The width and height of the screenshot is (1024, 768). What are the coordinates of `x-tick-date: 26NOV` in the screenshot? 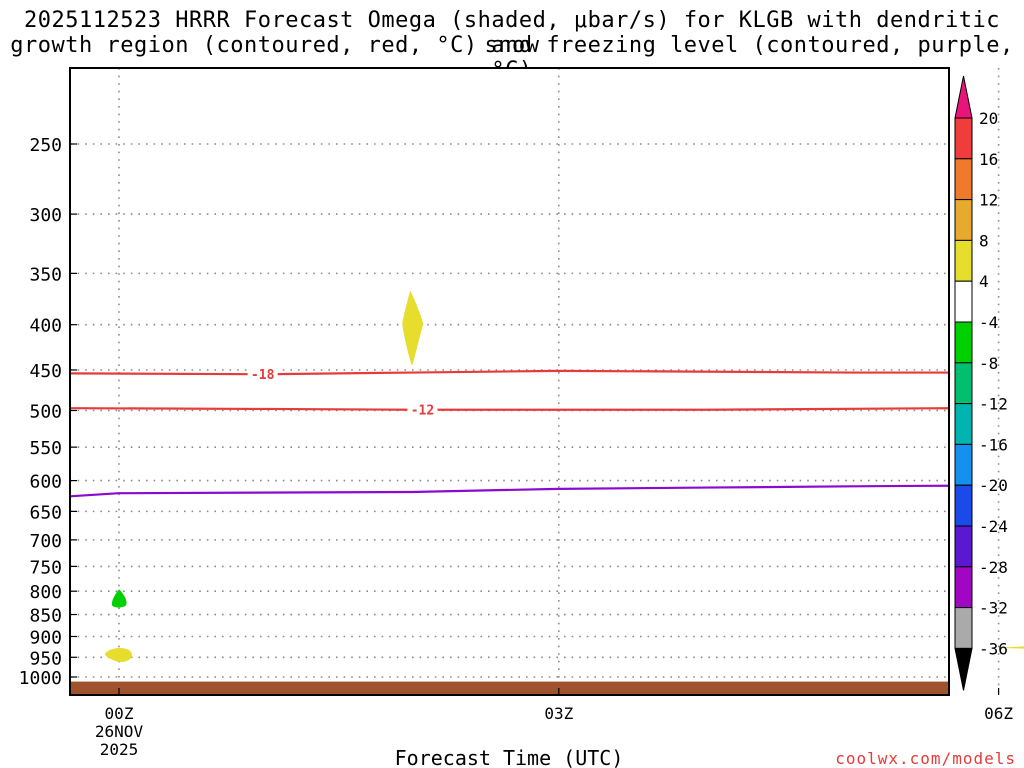 It's located at (119, 731).